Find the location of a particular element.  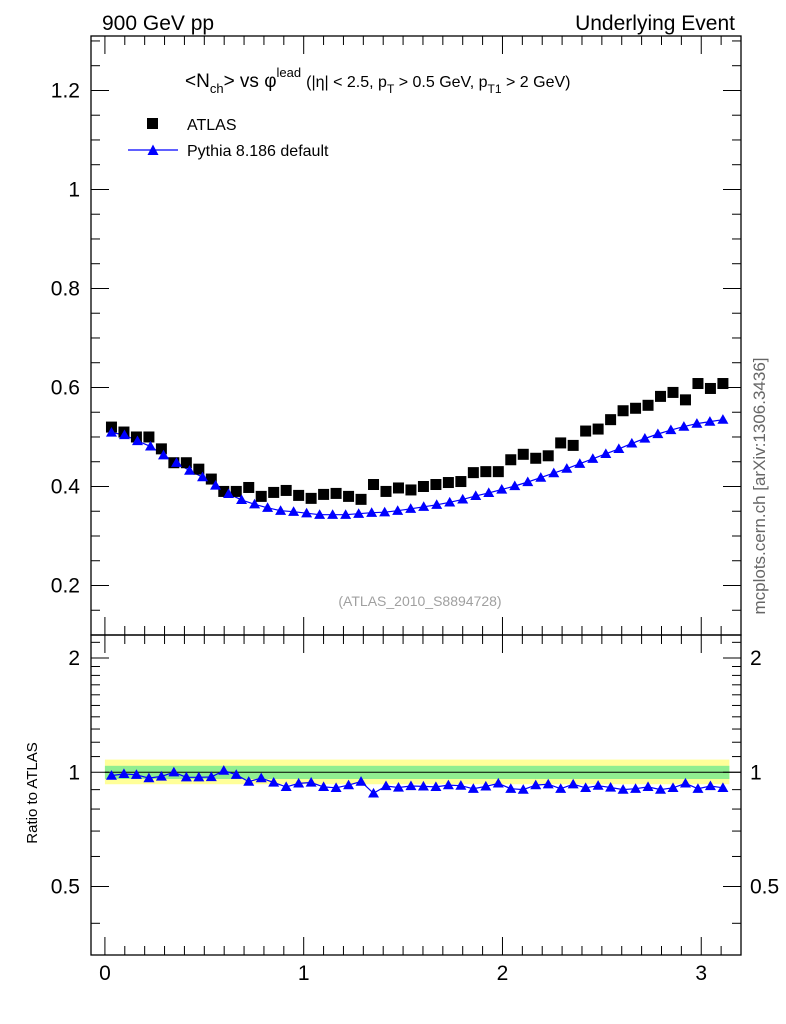

side-label: mcplots.cern.ch [arXiv:1306.3436] is located at coordinates (759, 485).